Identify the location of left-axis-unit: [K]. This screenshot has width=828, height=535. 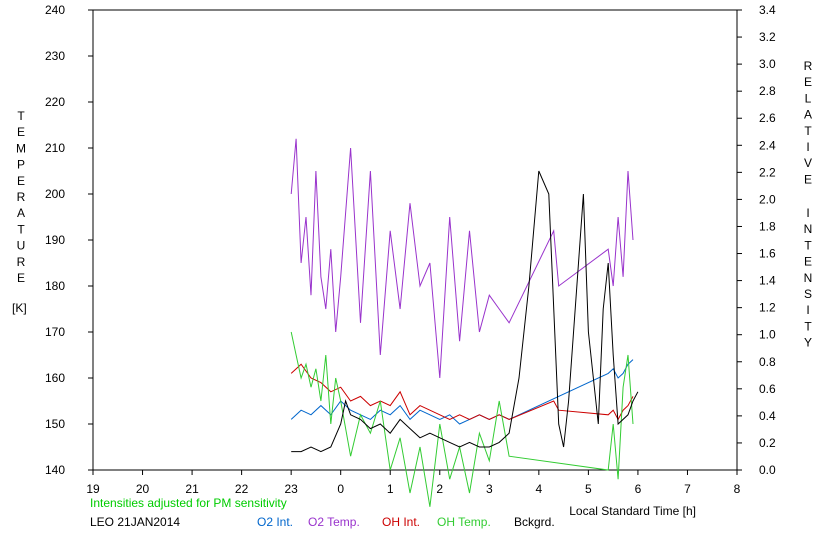
(19, 308).